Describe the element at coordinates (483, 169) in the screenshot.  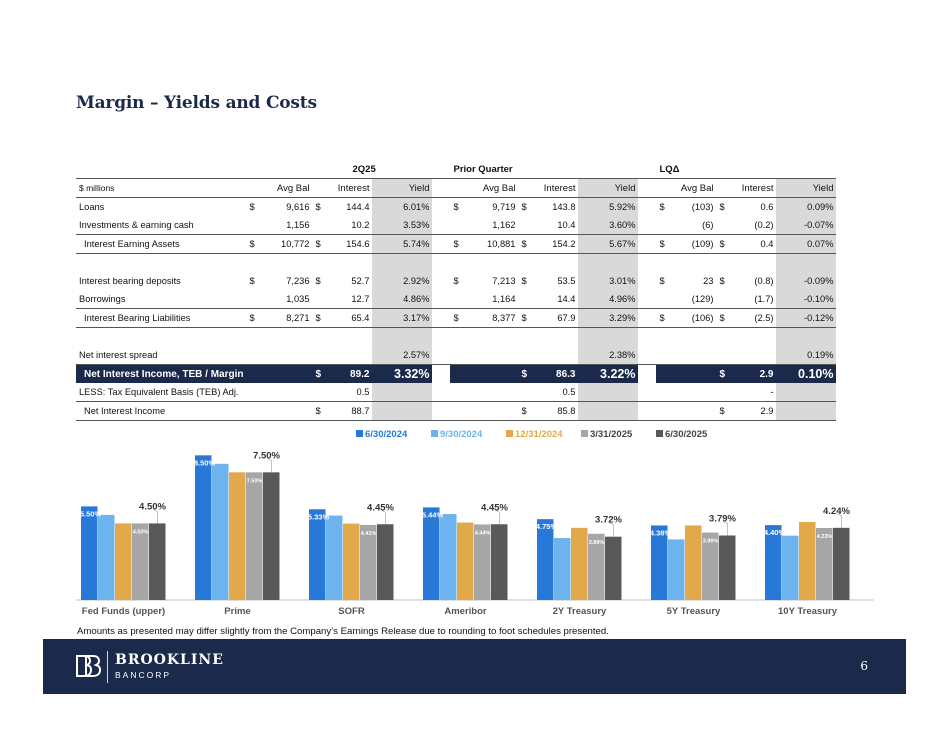
I see `group-prior-quarter: Prior Quarter` at that location.